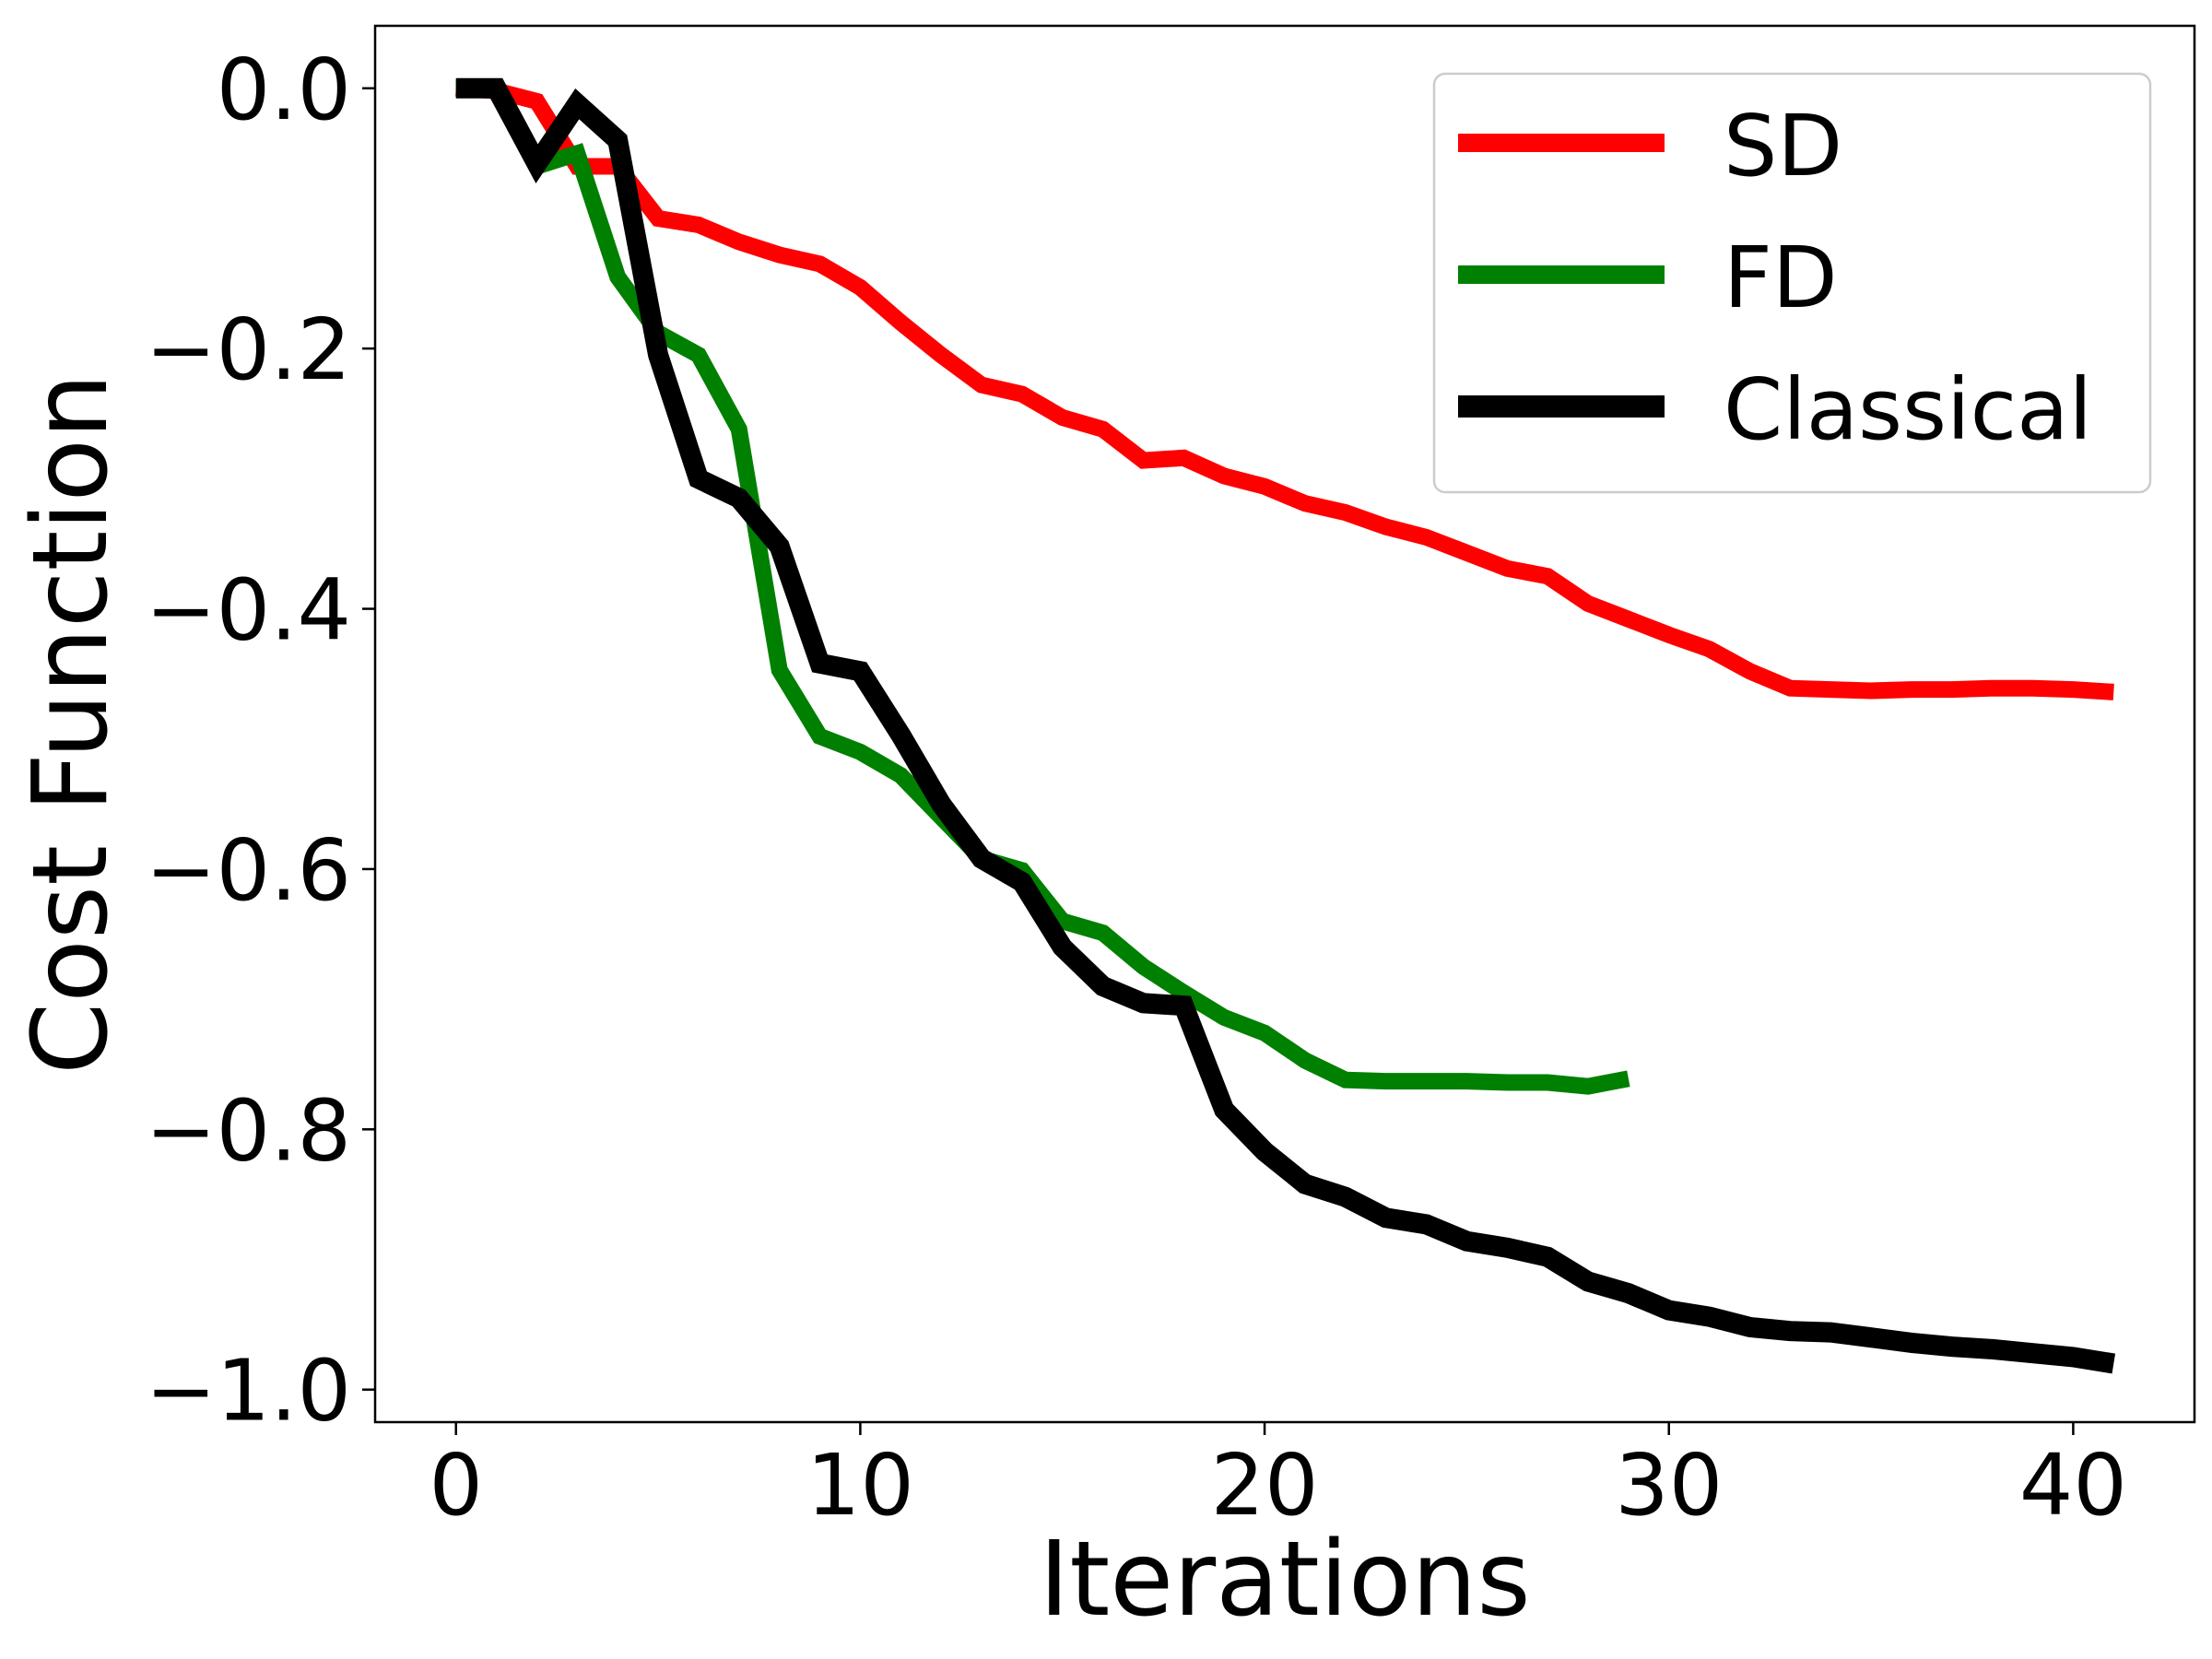 The image size is (2212, 1659). What do you see at coordinates (1669, 1485) in the screenshot?
I see `x-tick-label: 30` at bounding box center [1669, 1485].